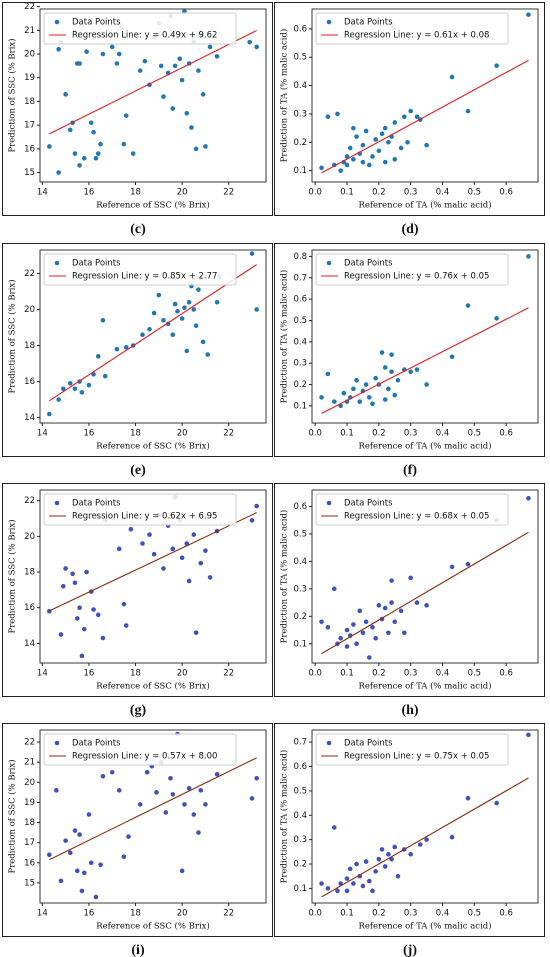 The height and width of the screenshot is (957, 550). I want to click on legend-label: Regression Line: y = 0.76x + 0.05, so click(416, 277).